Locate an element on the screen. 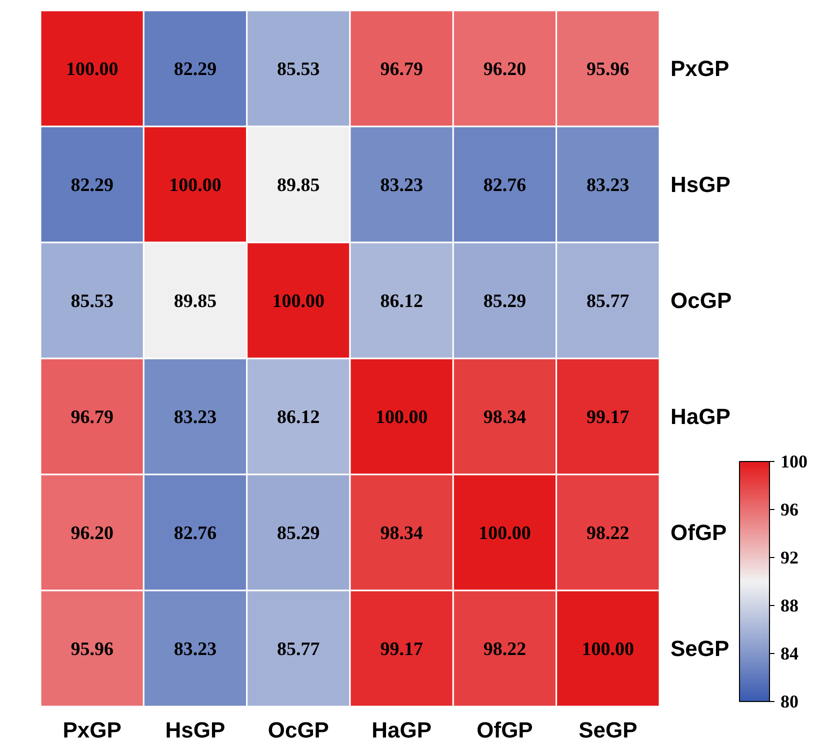 The width and height of the screenshot is (821, 751). y-tick-label: HaGP is located at coordinates (700, 416).